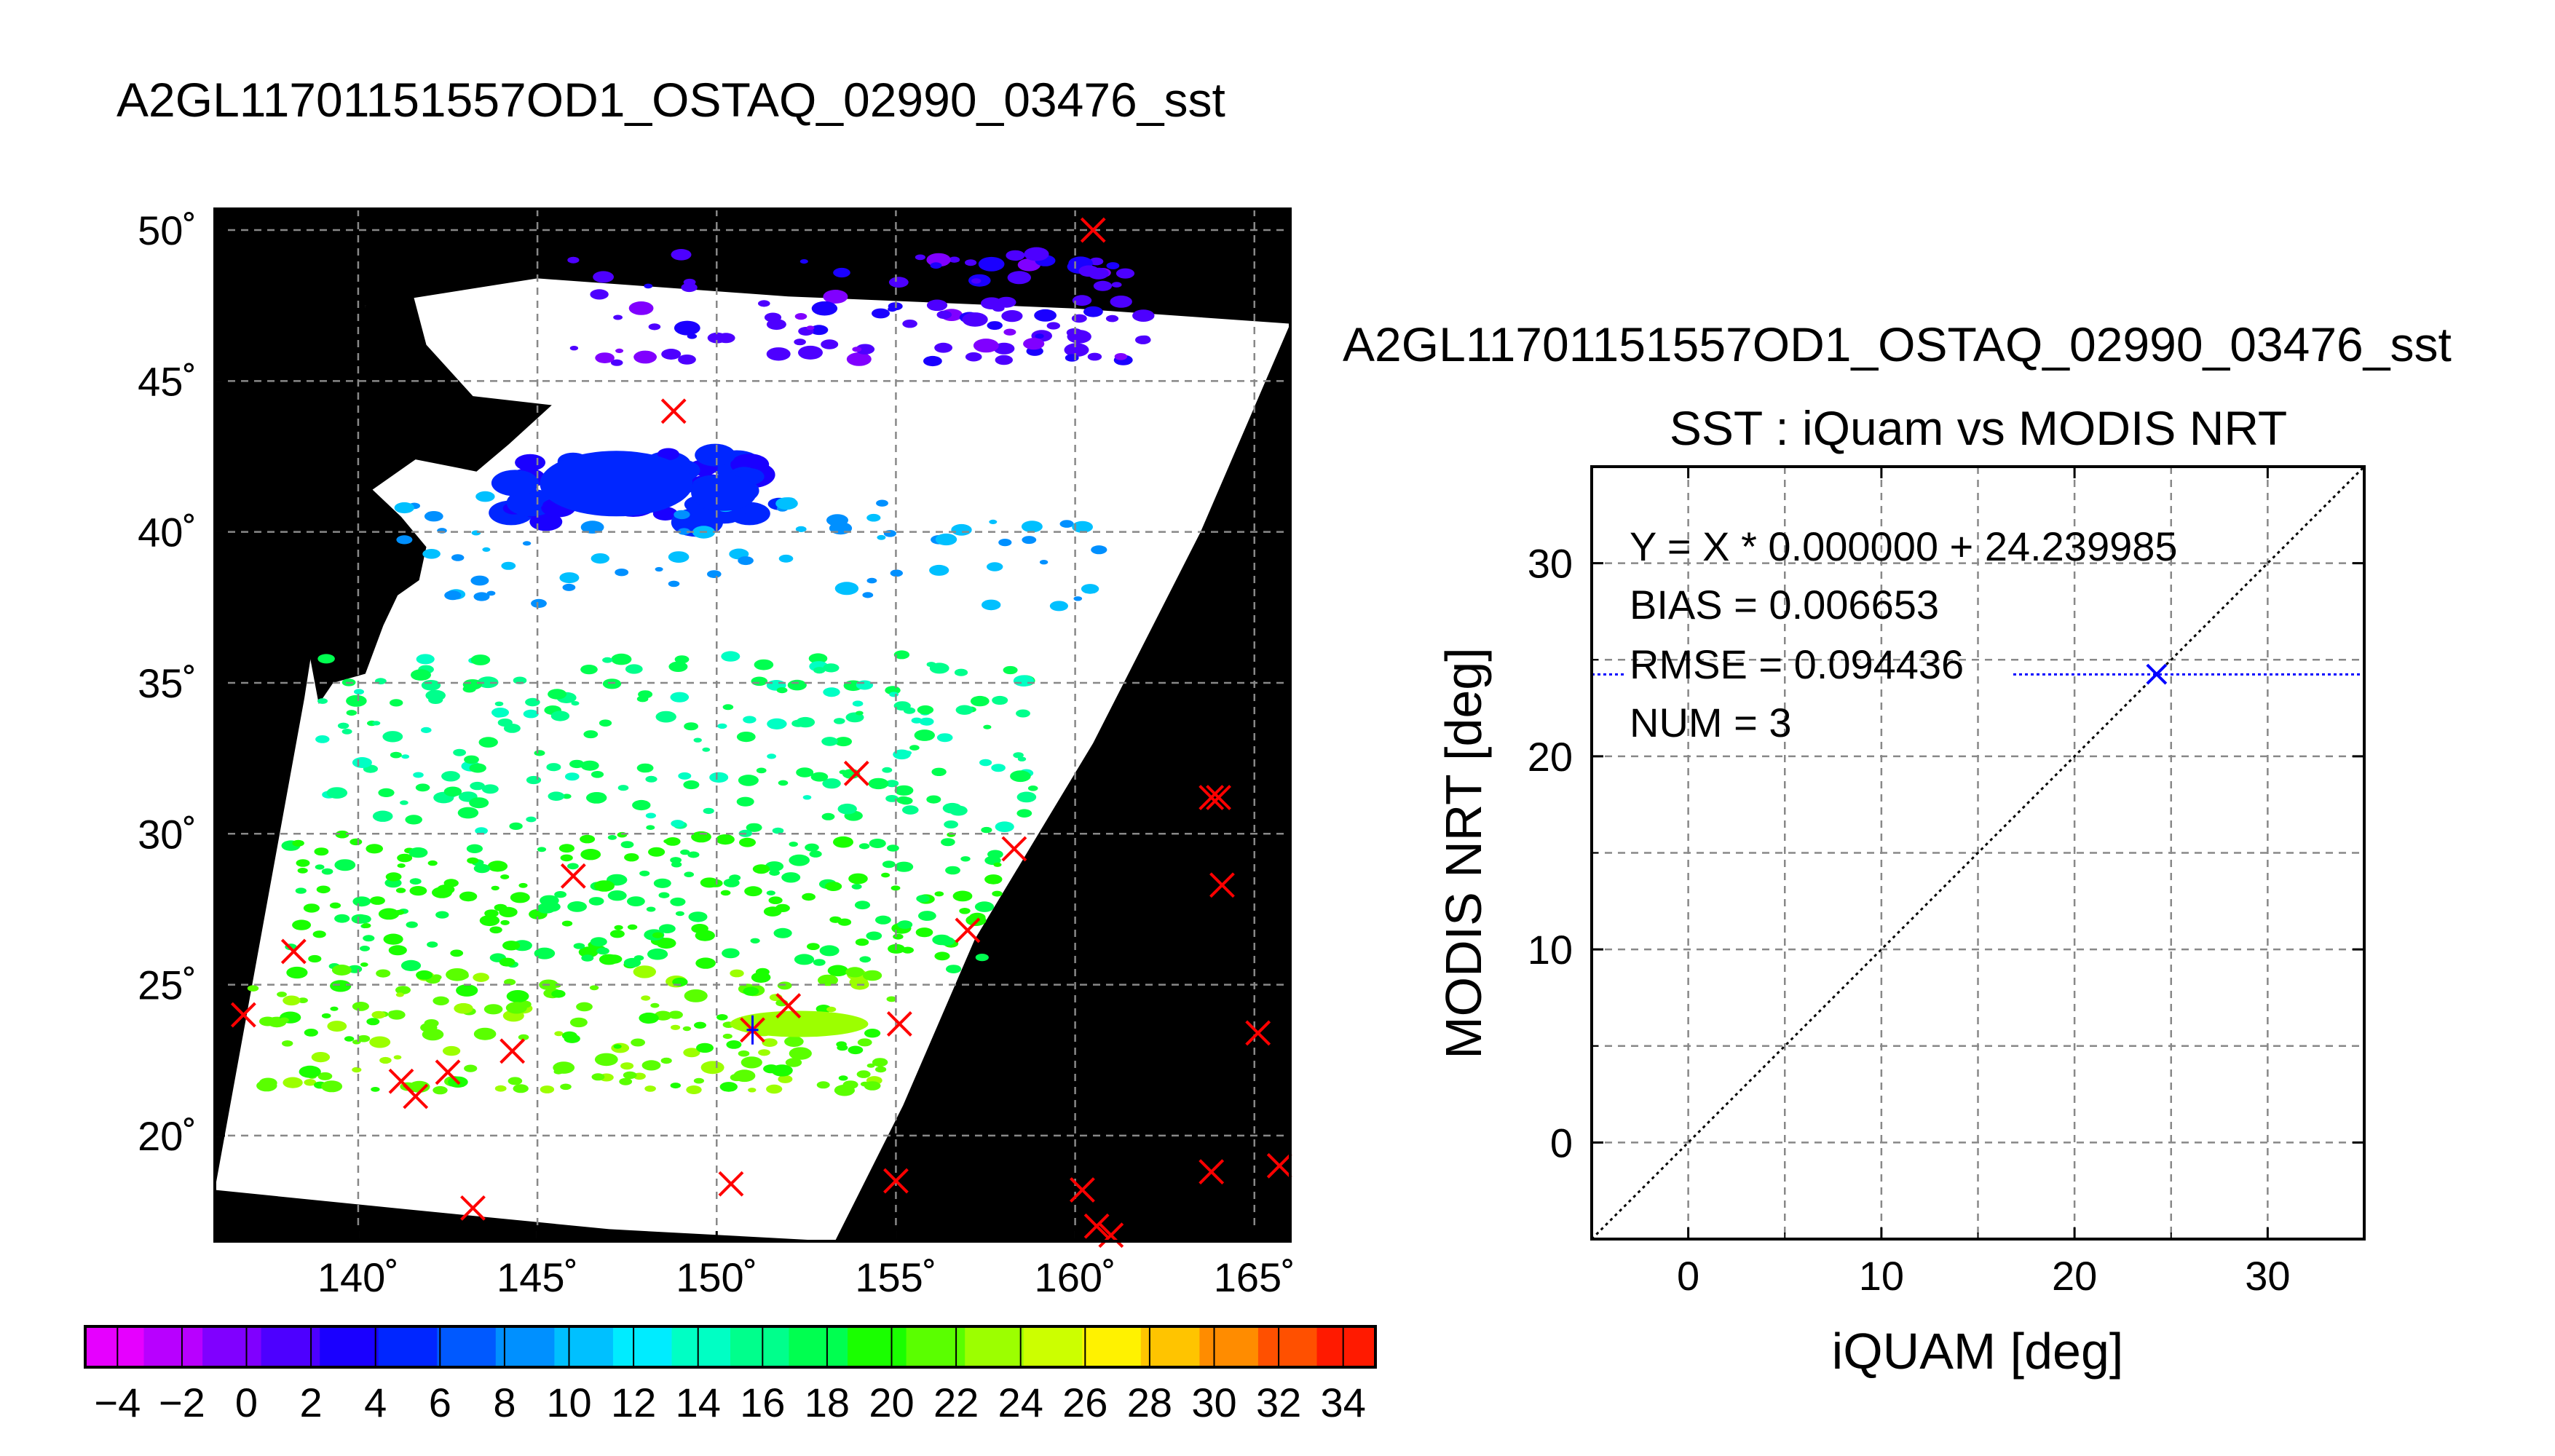  Describe the element at coordinates (167, 683) in the screenshot. I see `map-ytick-label: 35˚` at that location.